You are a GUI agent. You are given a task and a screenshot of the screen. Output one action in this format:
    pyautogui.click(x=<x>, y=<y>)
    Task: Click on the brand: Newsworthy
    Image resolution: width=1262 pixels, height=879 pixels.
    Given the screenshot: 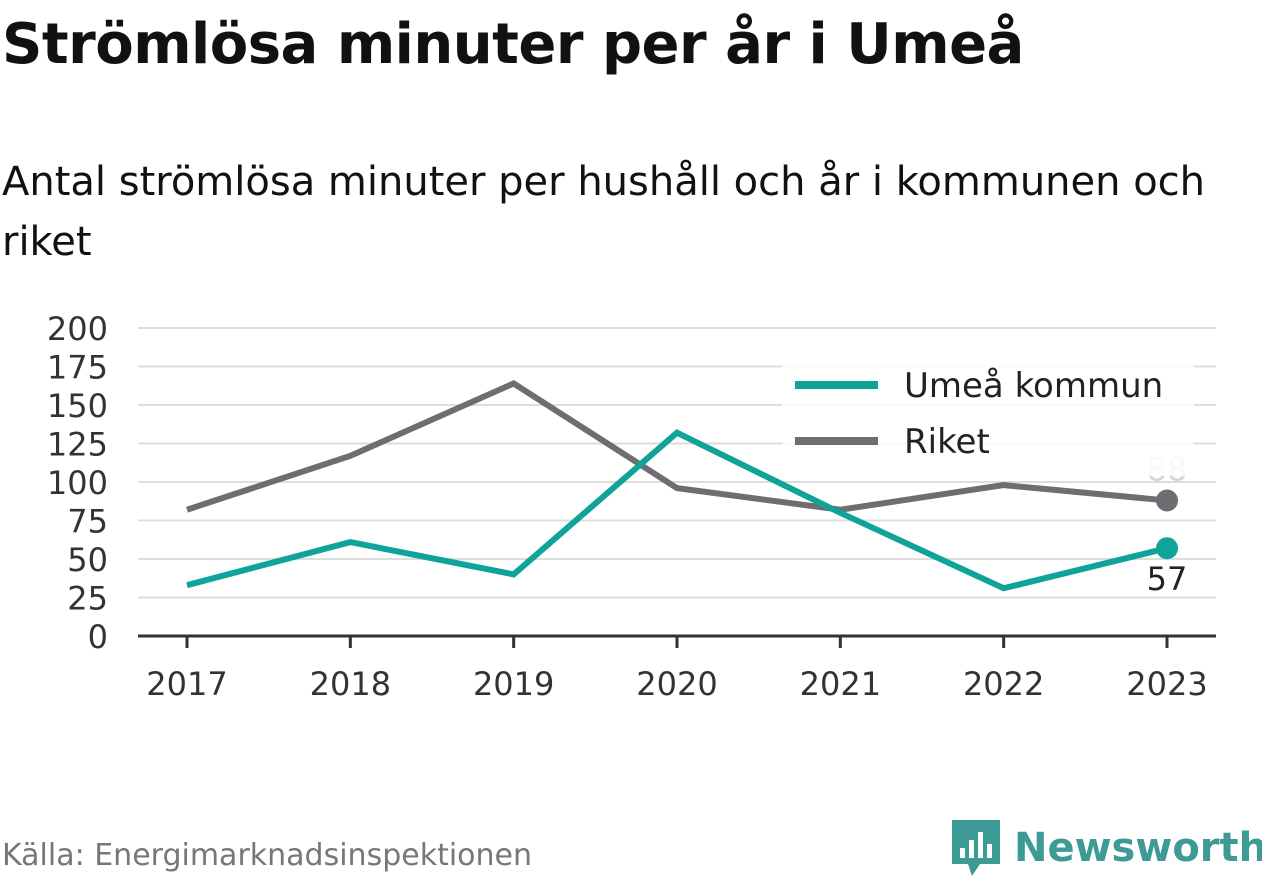 What is the action you would take?
    pyautogui.click(x=1106, y=848)
    